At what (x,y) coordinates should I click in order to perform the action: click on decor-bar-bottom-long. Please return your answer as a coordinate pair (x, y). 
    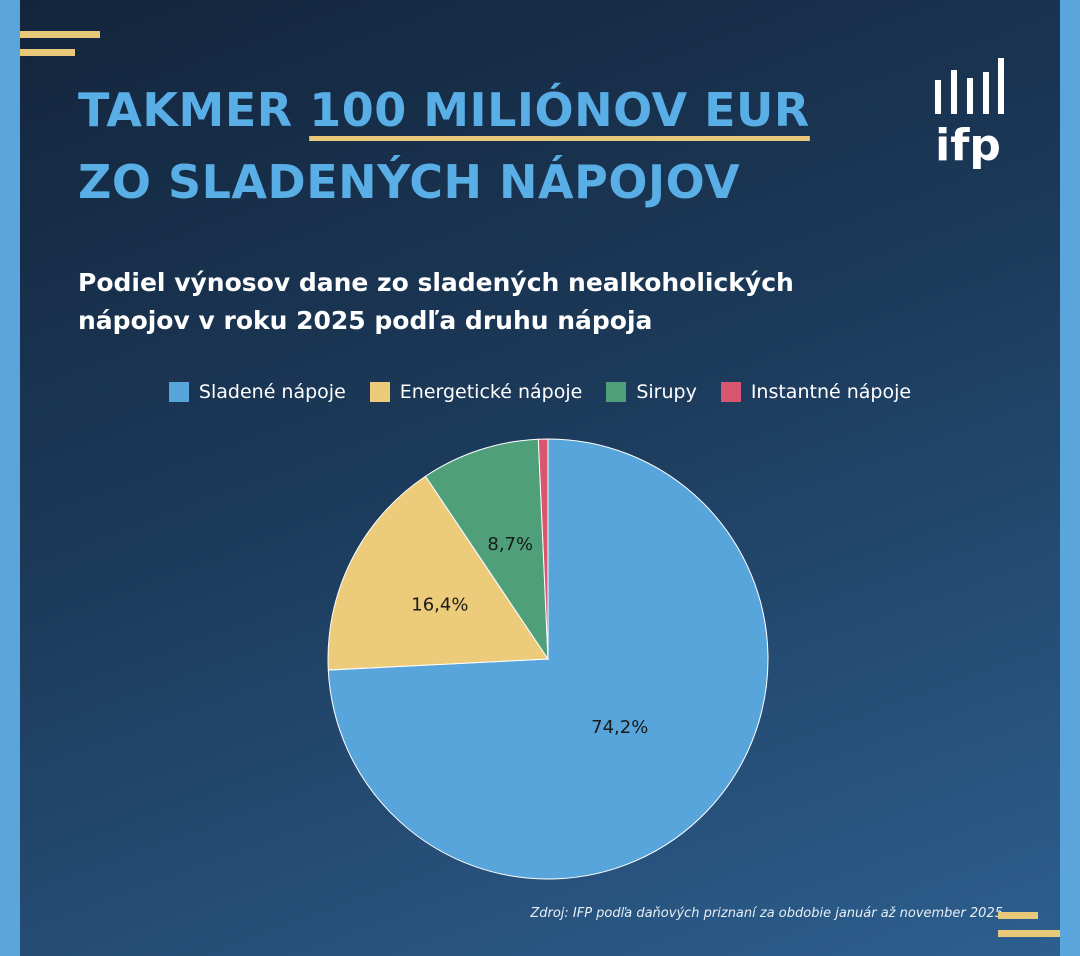
    Looking at the image, I should click on (1029, 933).